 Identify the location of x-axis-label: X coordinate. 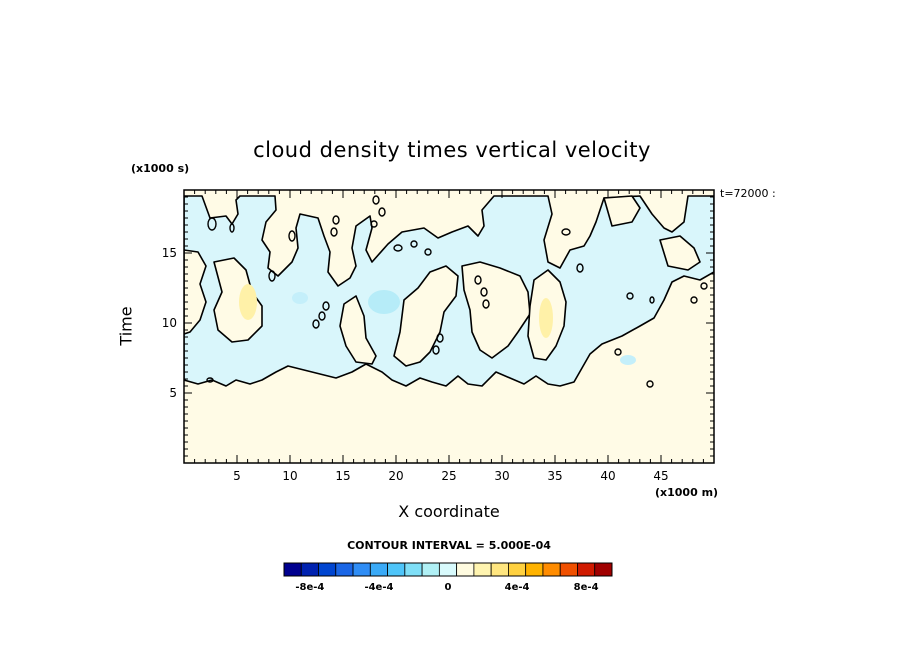
(449, 511).